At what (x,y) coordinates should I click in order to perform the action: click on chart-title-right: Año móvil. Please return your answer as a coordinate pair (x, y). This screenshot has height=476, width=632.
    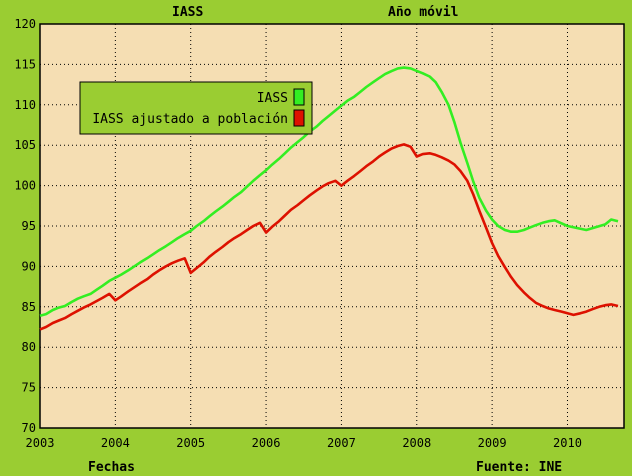
    Looking at the image, I should click on (423, 12).